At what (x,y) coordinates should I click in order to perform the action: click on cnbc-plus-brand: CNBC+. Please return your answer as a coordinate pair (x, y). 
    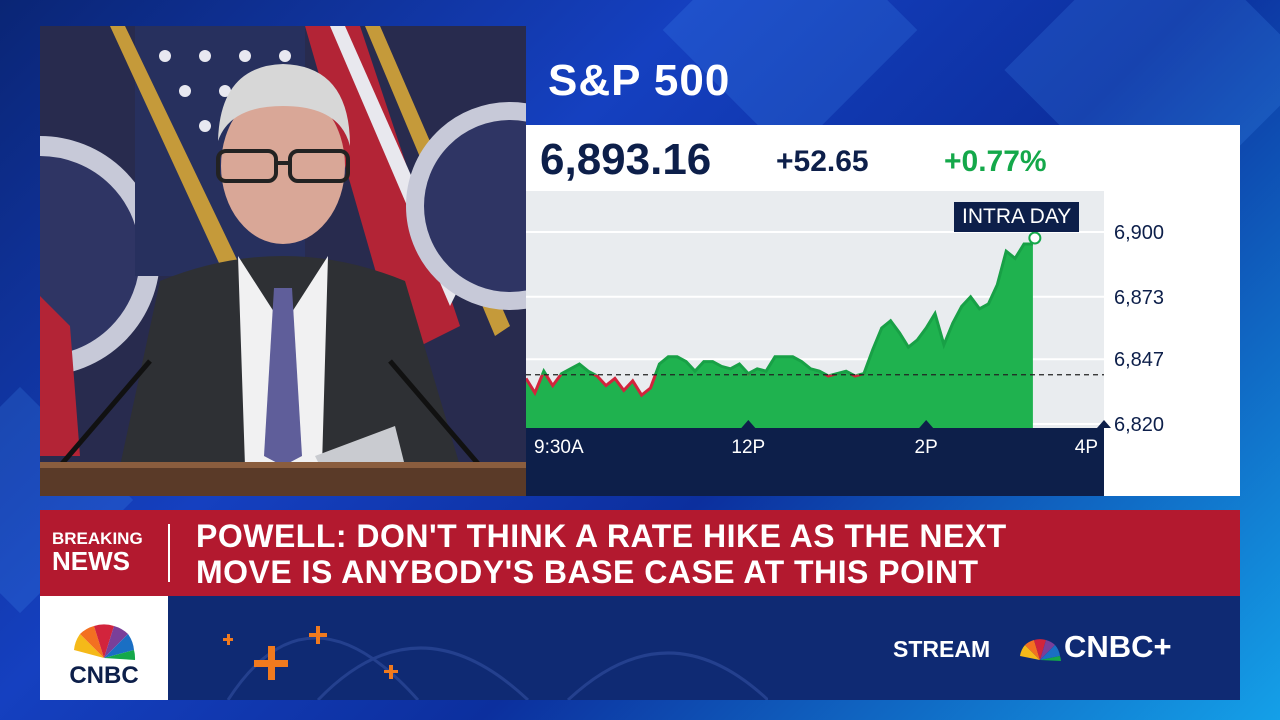
    Looking at the image, I should click on (1118, 646).